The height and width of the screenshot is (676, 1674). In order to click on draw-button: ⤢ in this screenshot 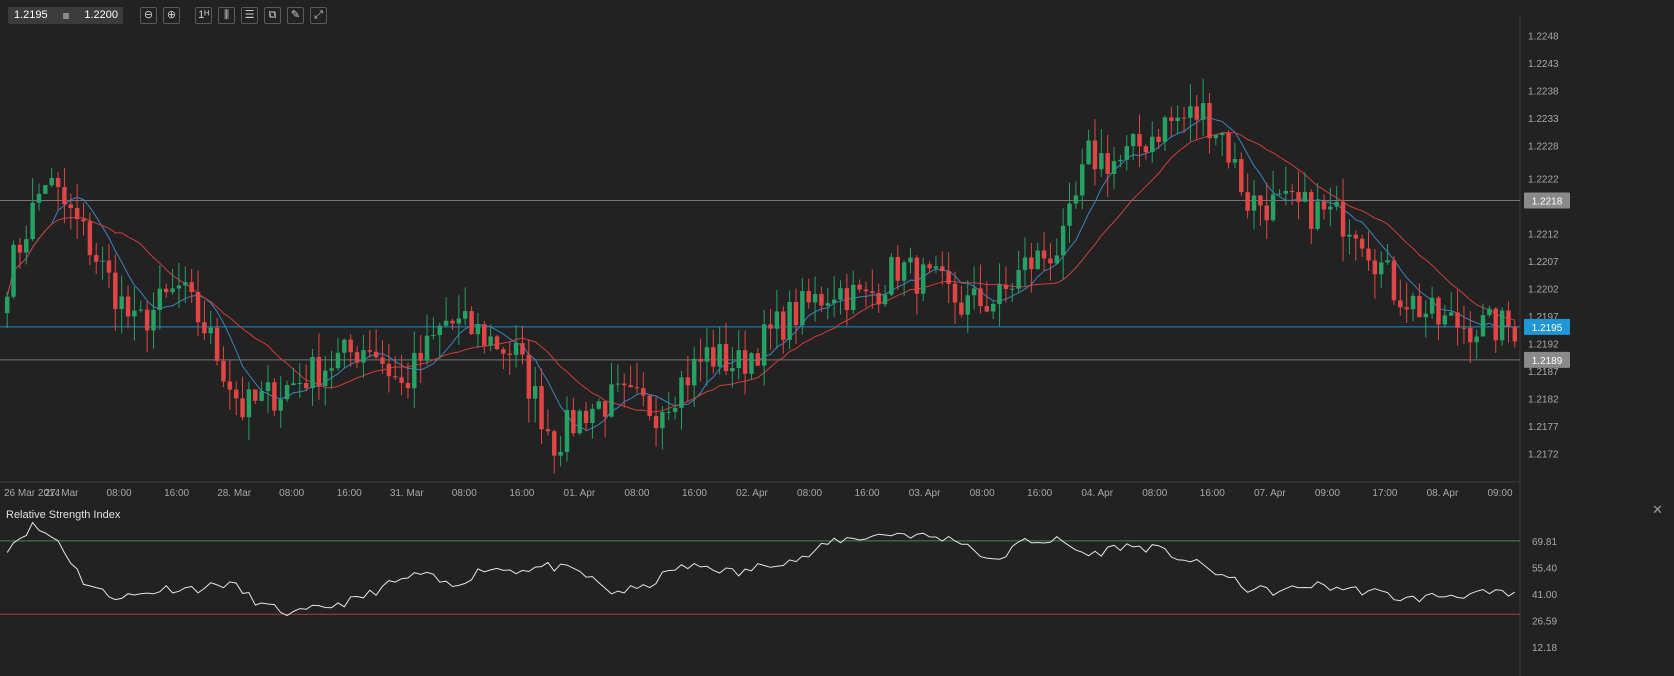, I will do `click(318, 15)`.